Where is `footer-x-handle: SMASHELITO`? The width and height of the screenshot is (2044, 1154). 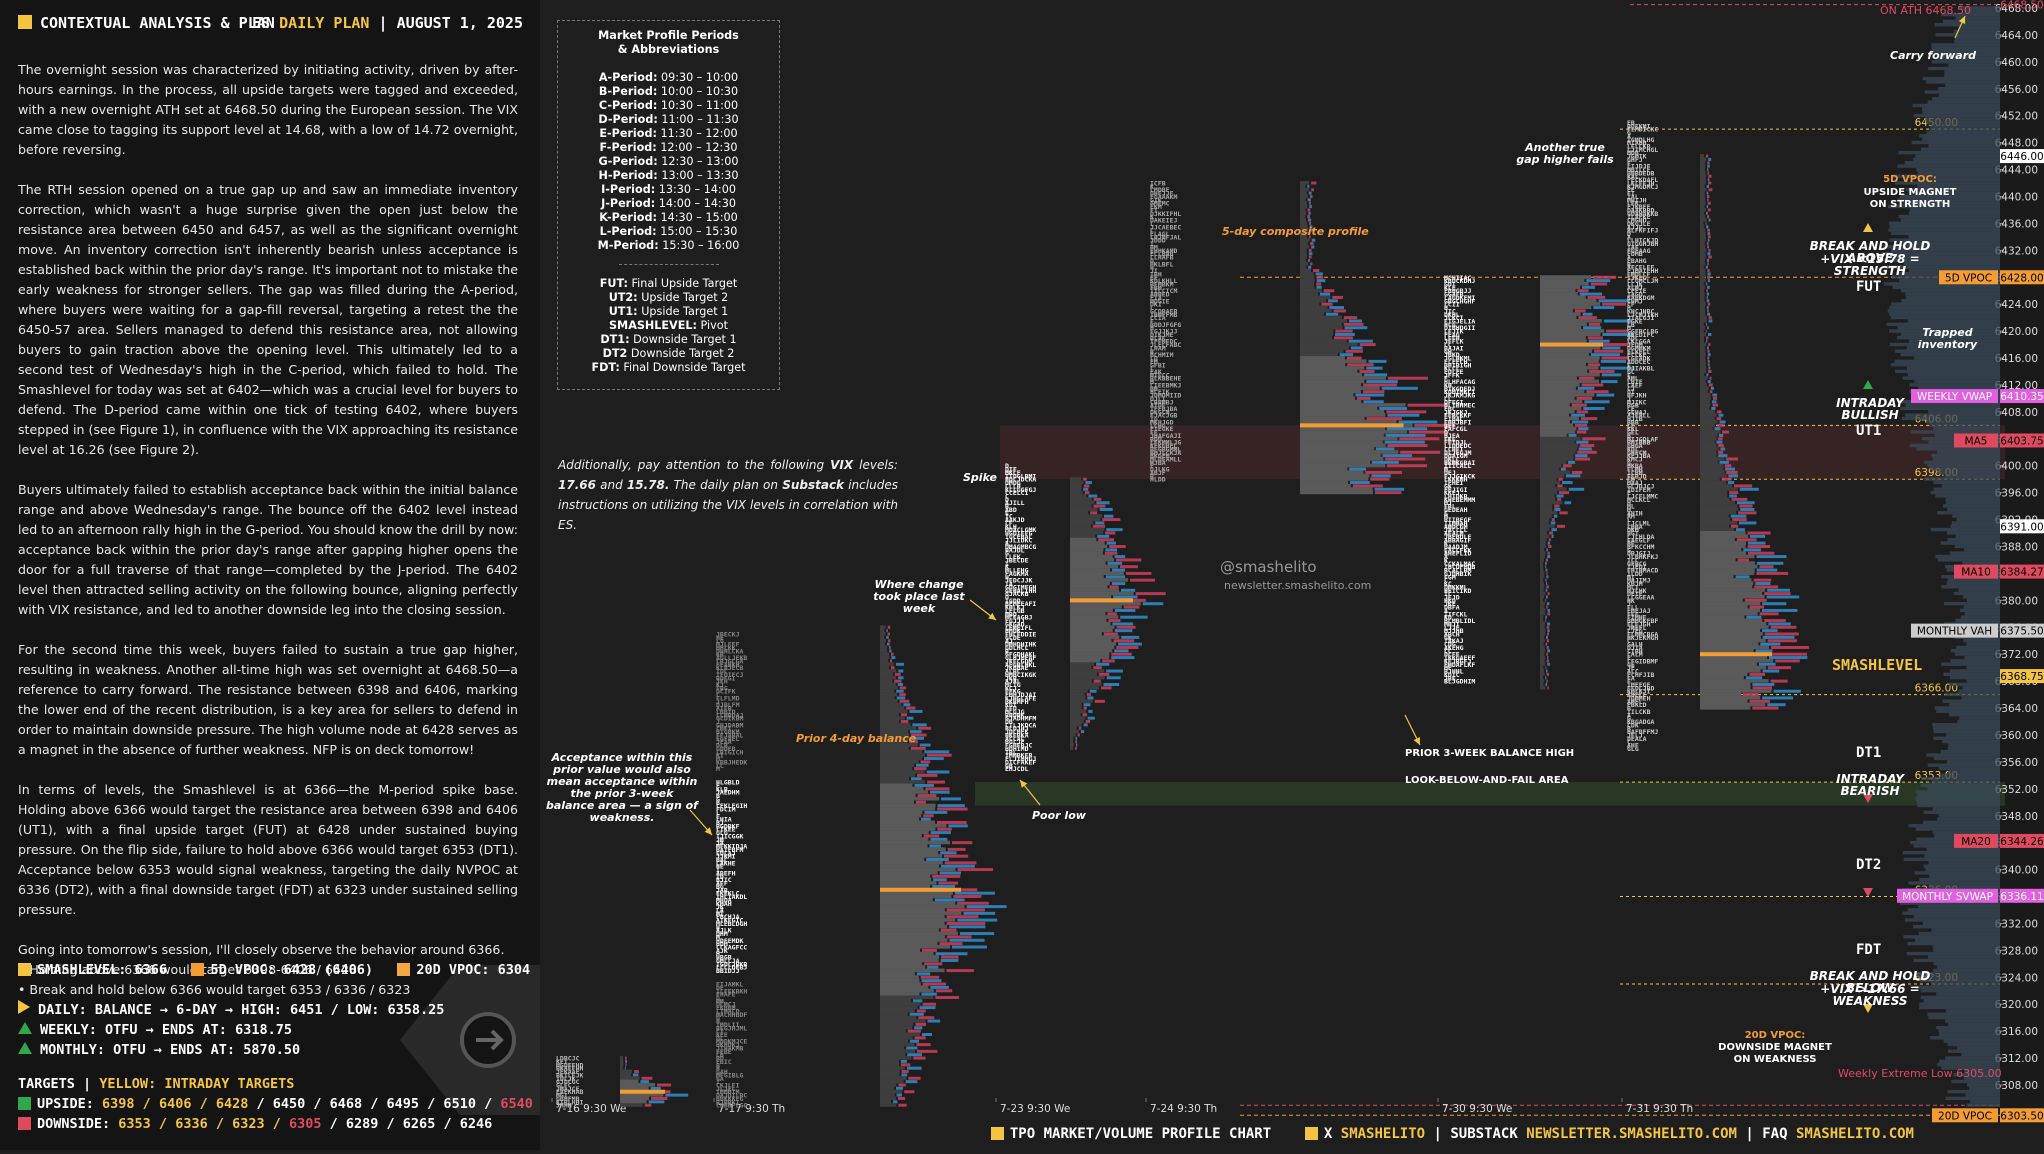
footer-x-handle: SMASHELITO is located at coordinates (1383, 1134).